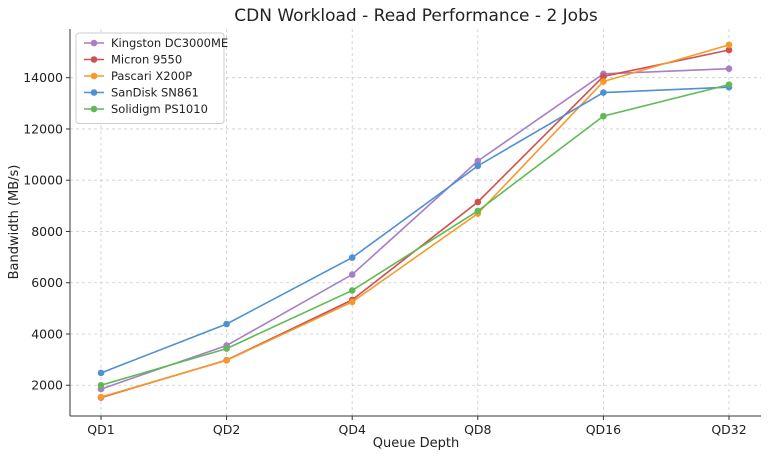  What do you see at coordinates (47, 333) in the screenshot?
I see `y-tick-label: 4000` at bounding box center [47, 333].